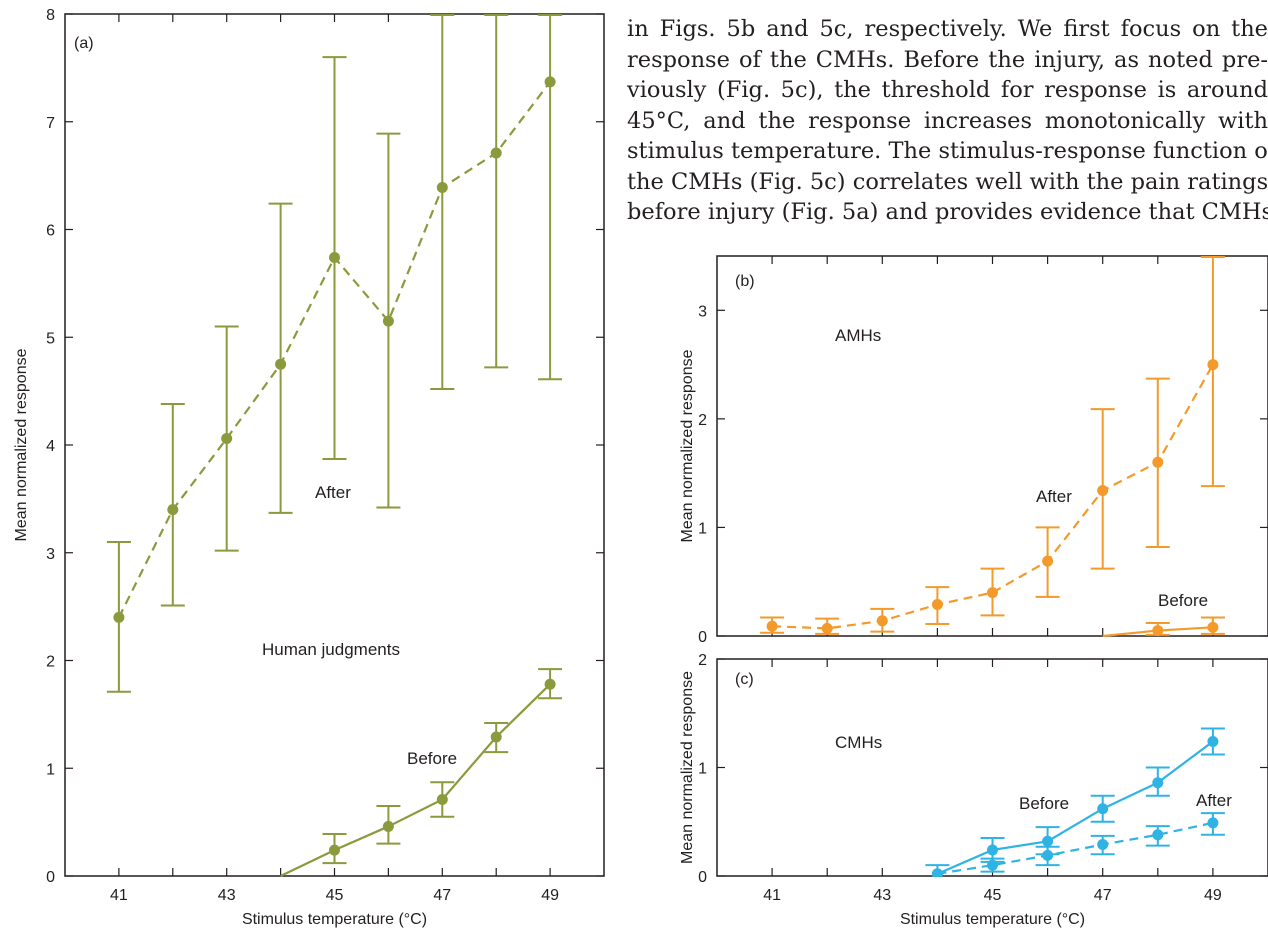 This screenshot has height=934, width=1268. What do you see at coordinates (50, 446) in the screenshot?
I see `y-tick-label: 4` at bounding box center [50, 446].